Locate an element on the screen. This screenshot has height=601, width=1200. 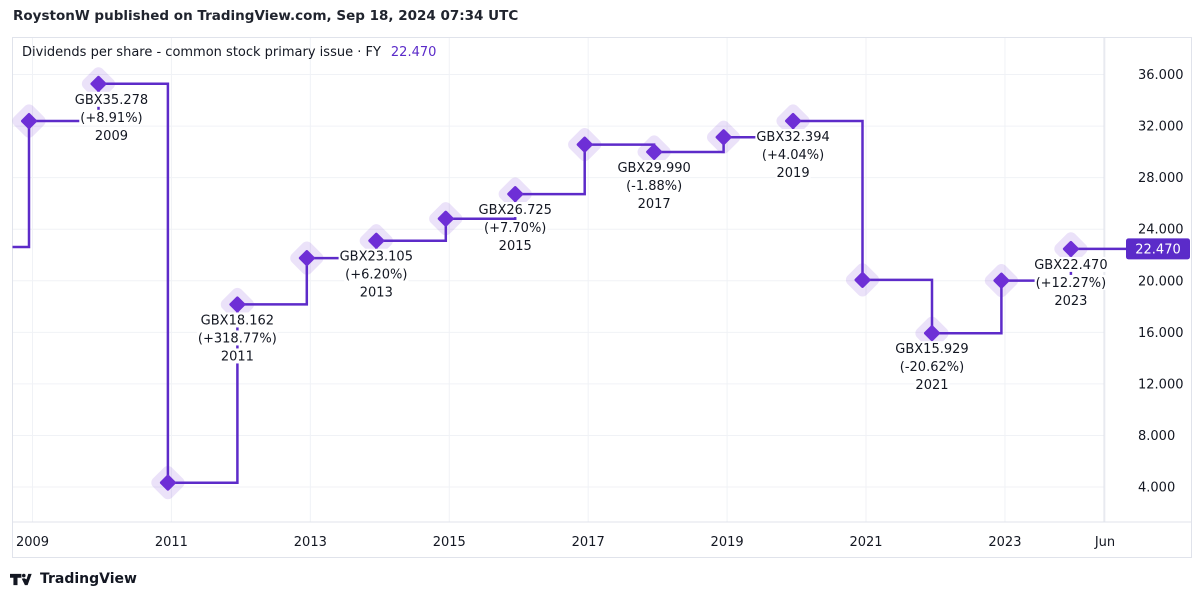
point-annotation-line: 2023 is located at coordinates (1070, 301).